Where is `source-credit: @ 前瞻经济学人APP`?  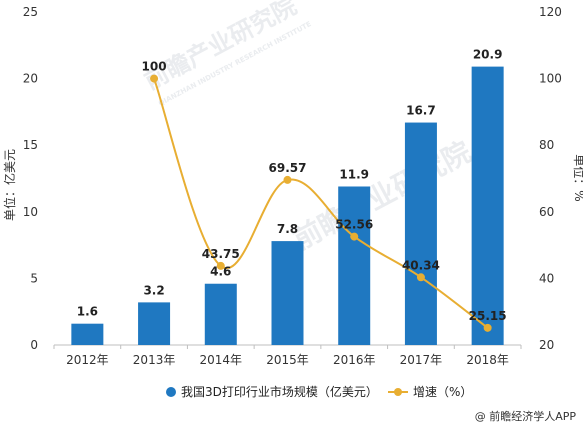
source-credit: @ 前瞻经济学人APP is located at coordinates (526, 416).